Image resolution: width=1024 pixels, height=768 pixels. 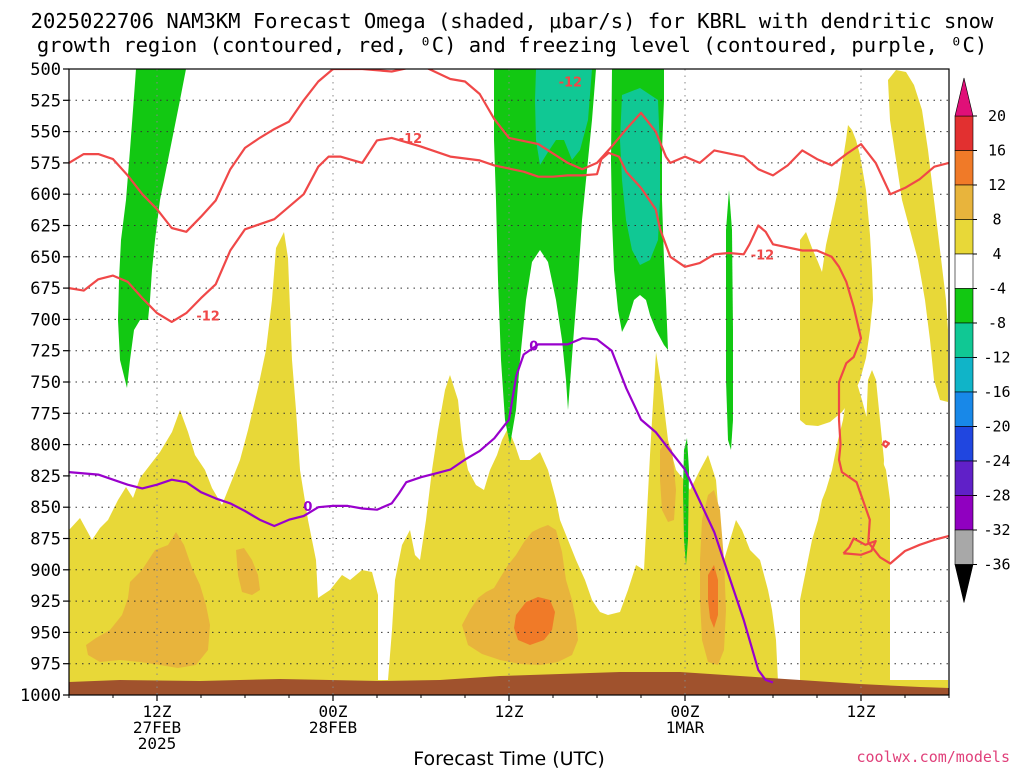 What do you see at coordinates (45, 508) in the screenshot?
I see `y-tick-label: 850` at bounding box center [45, 508].